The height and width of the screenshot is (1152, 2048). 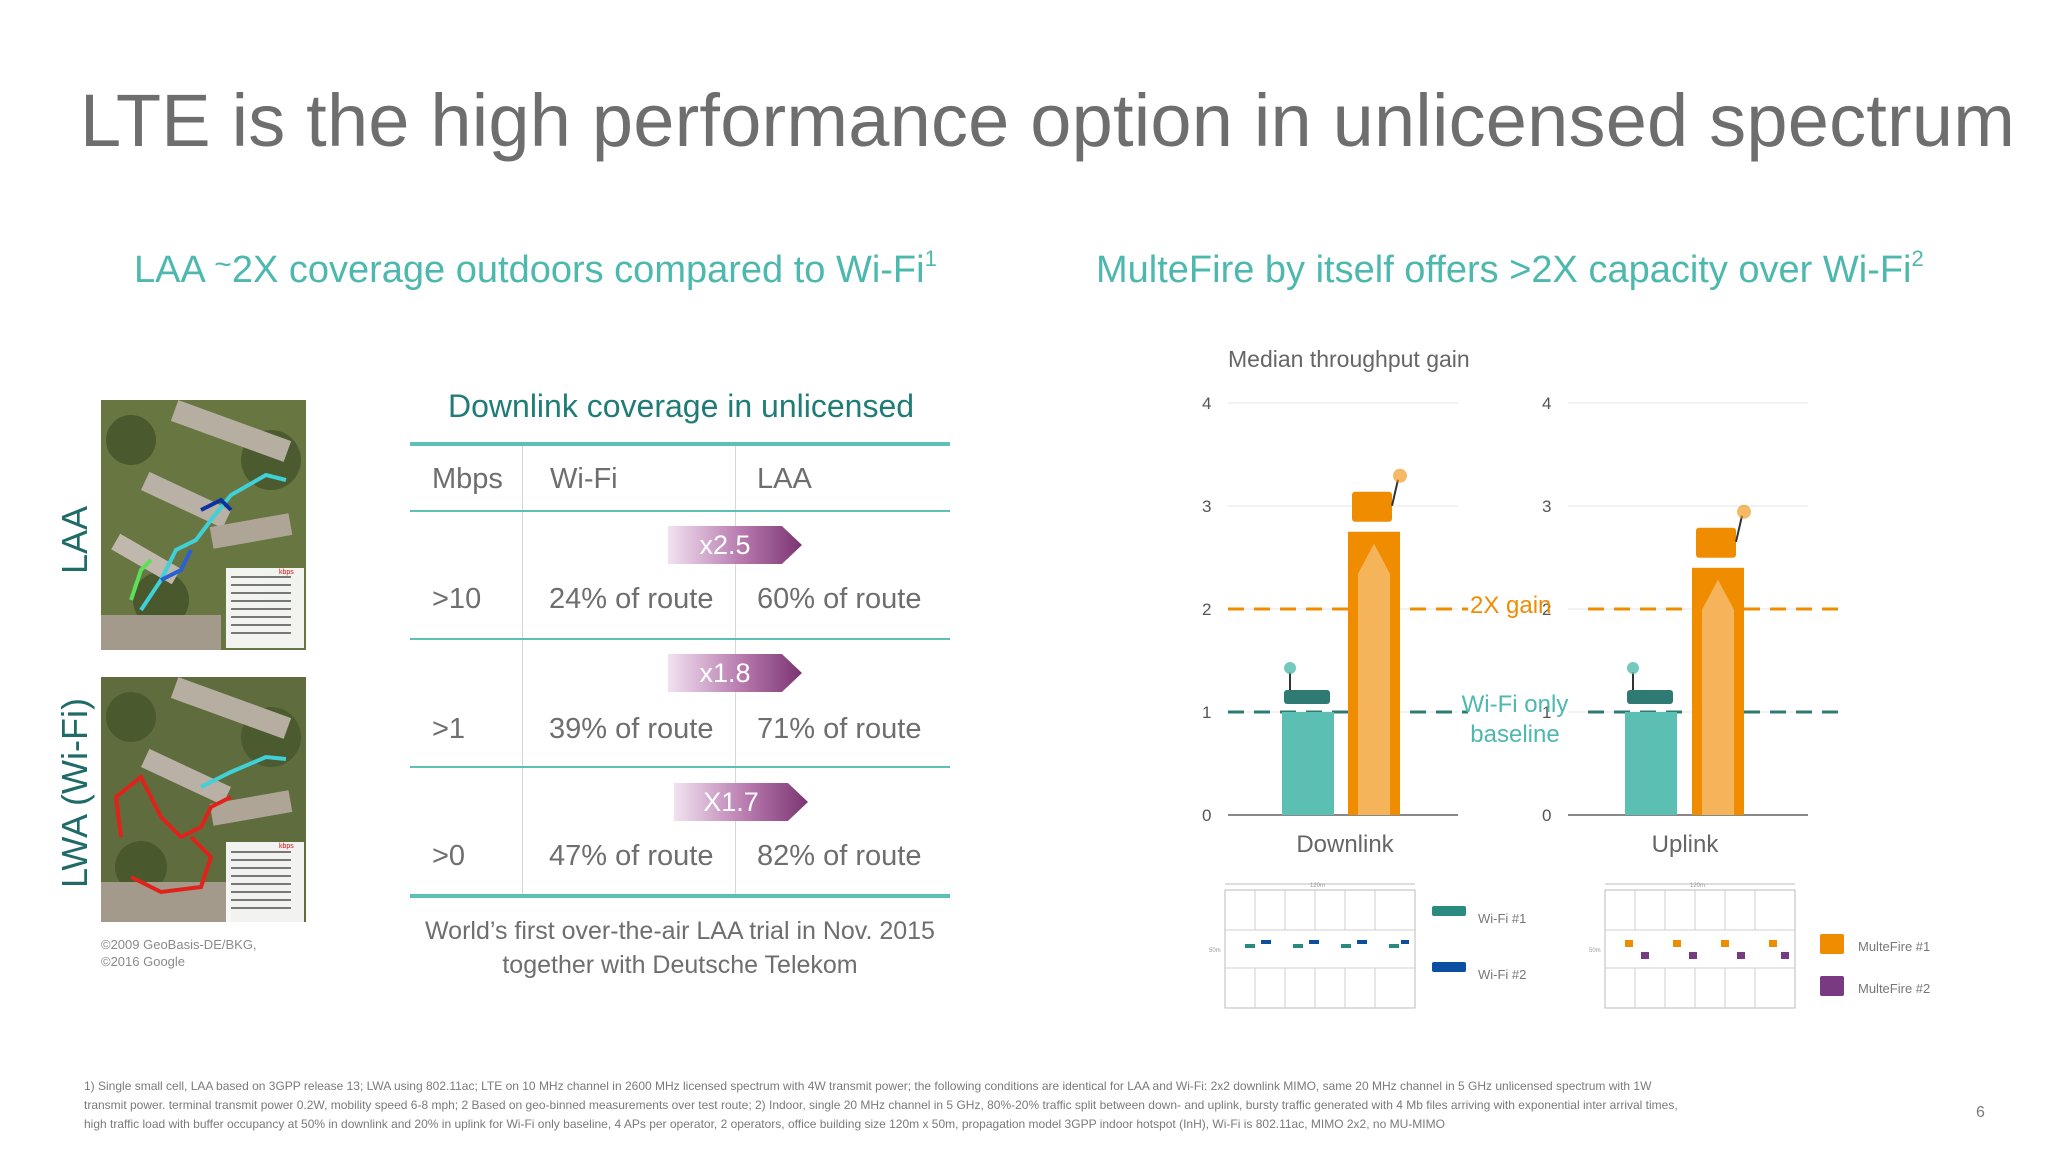 I want to click on baseline-line-label: Wi-Fi only baseline, so click(x=1515, y=720).